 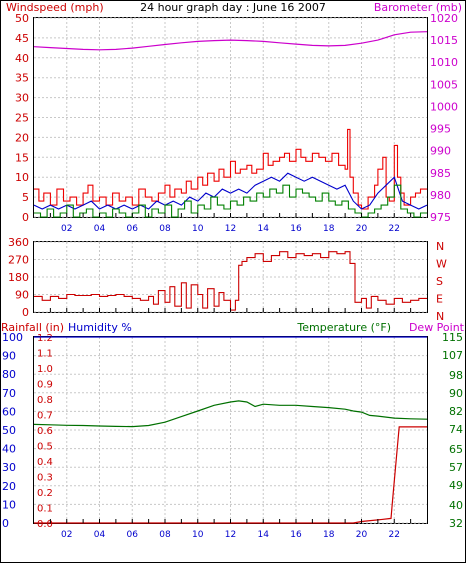 I want to click on barometer-y-tick-label: 1000, so click(x=444, y=106).